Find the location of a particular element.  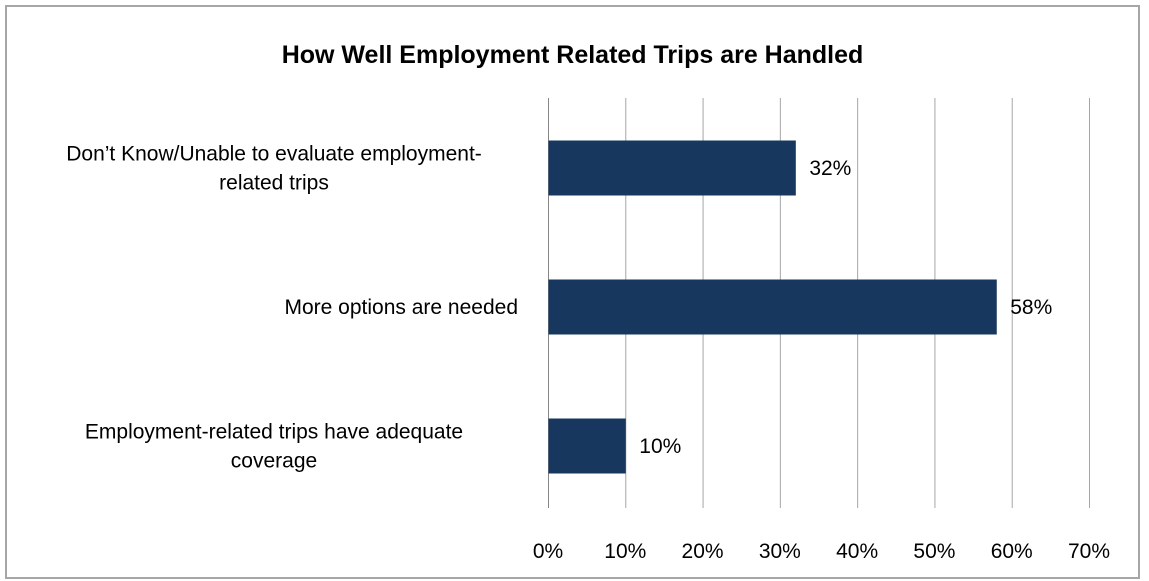

x-tick-label: 0% is located at coordinates (548, 551).